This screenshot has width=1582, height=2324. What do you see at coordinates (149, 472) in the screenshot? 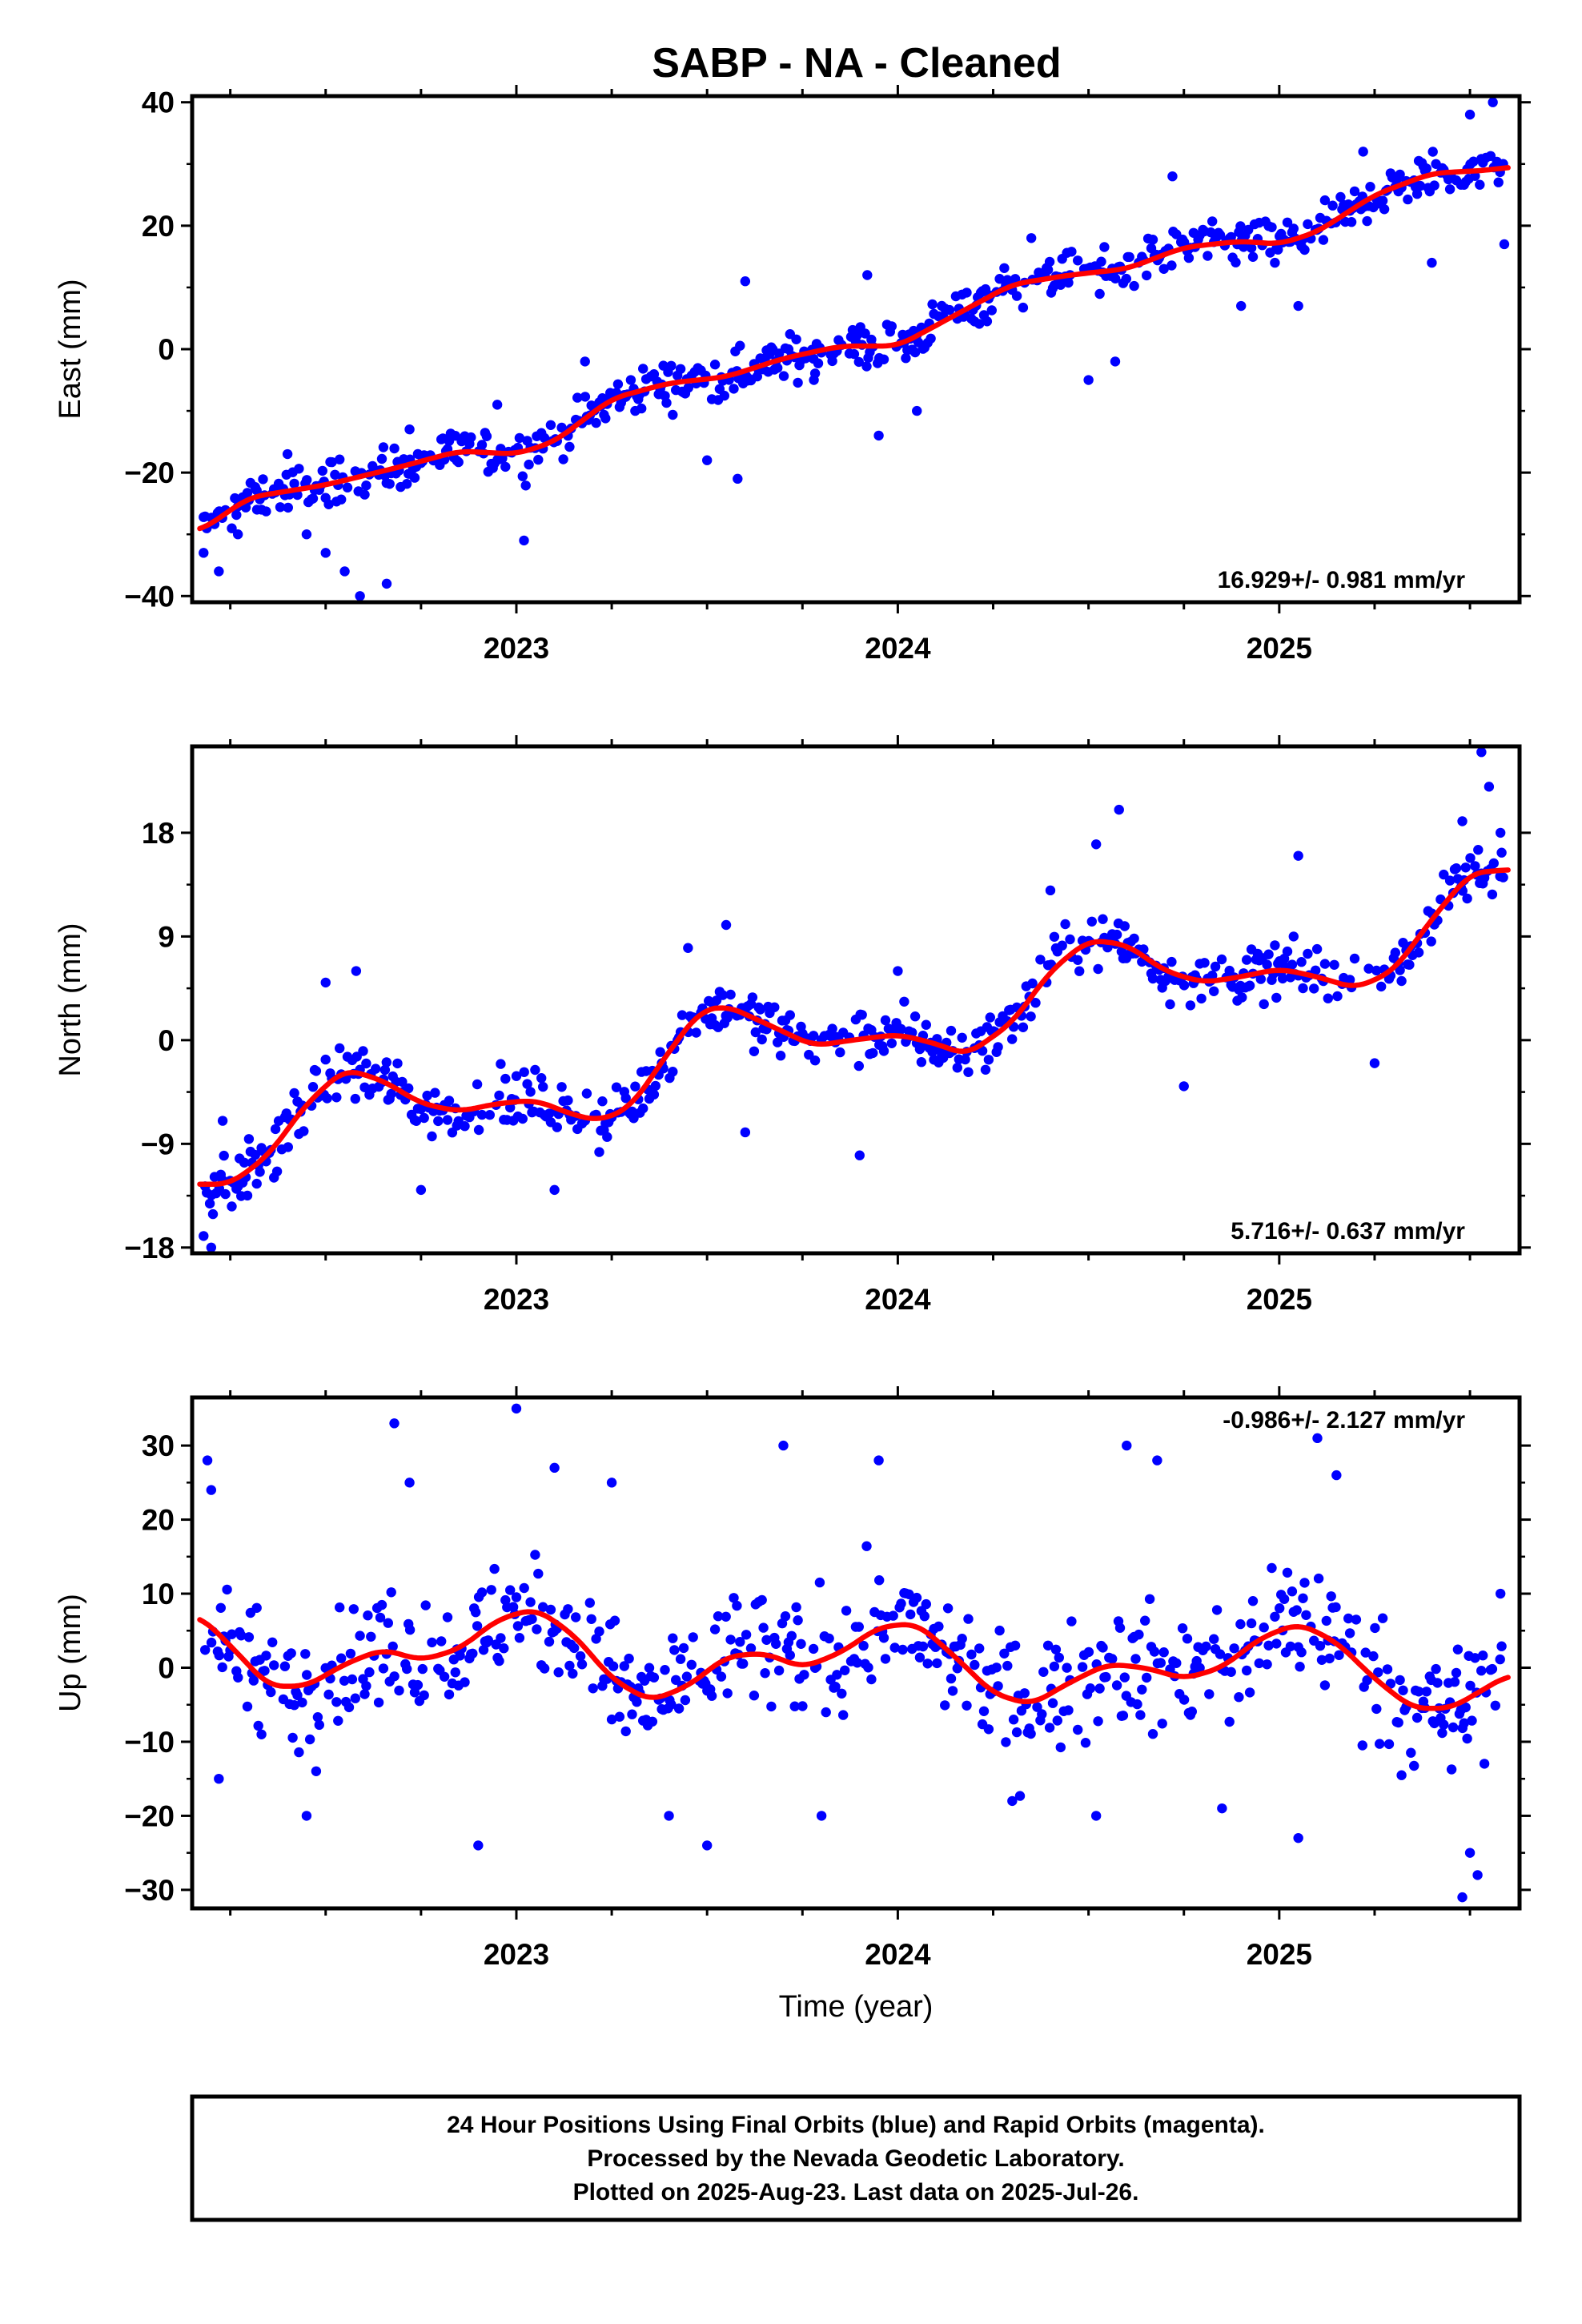
I see `east-ytick-label: −20` at bounding box center [149, 472].